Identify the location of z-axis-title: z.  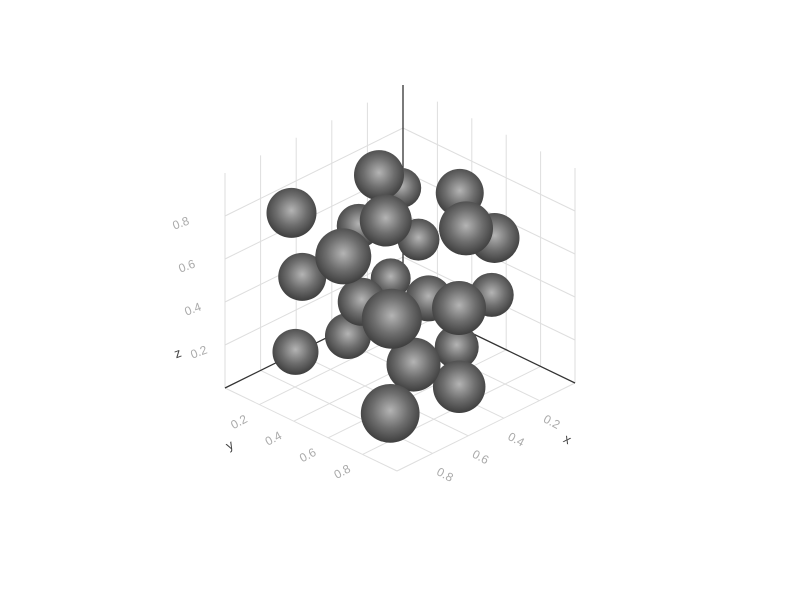
(177, 353).